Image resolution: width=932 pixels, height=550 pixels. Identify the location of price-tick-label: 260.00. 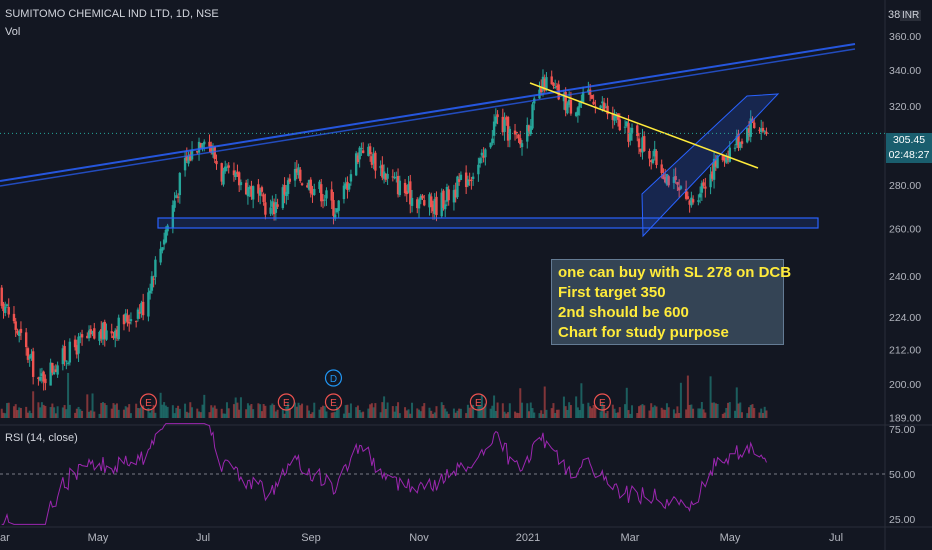
(905, 230).